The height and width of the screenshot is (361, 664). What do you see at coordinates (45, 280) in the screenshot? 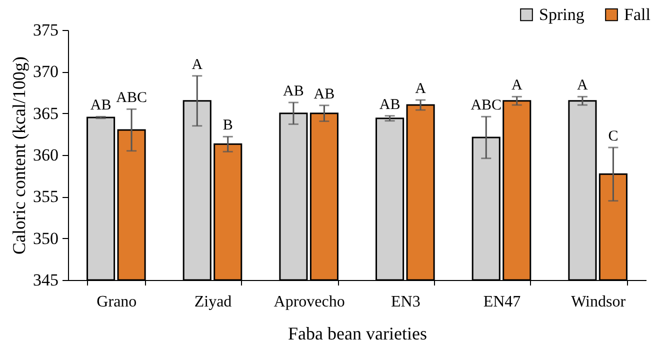
I see `y-tick-label: 345` at bounding box center [45, 280].